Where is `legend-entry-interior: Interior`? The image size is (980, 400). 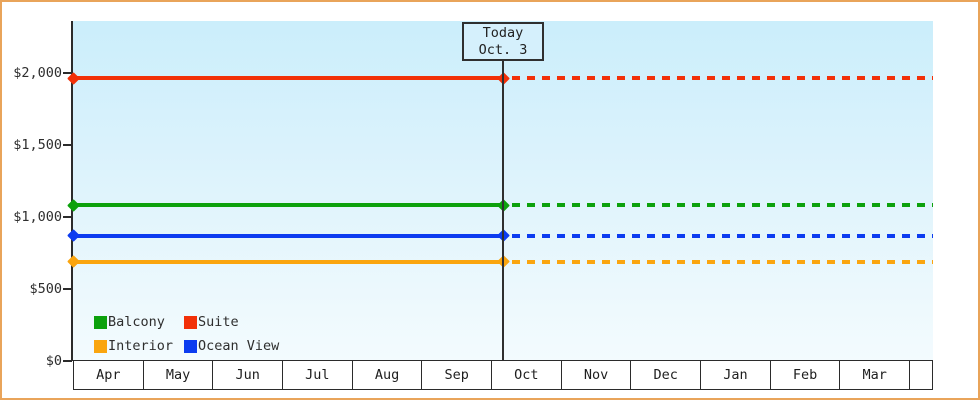
legend-entry-interior: Interior is located at coordinates (139, 346).